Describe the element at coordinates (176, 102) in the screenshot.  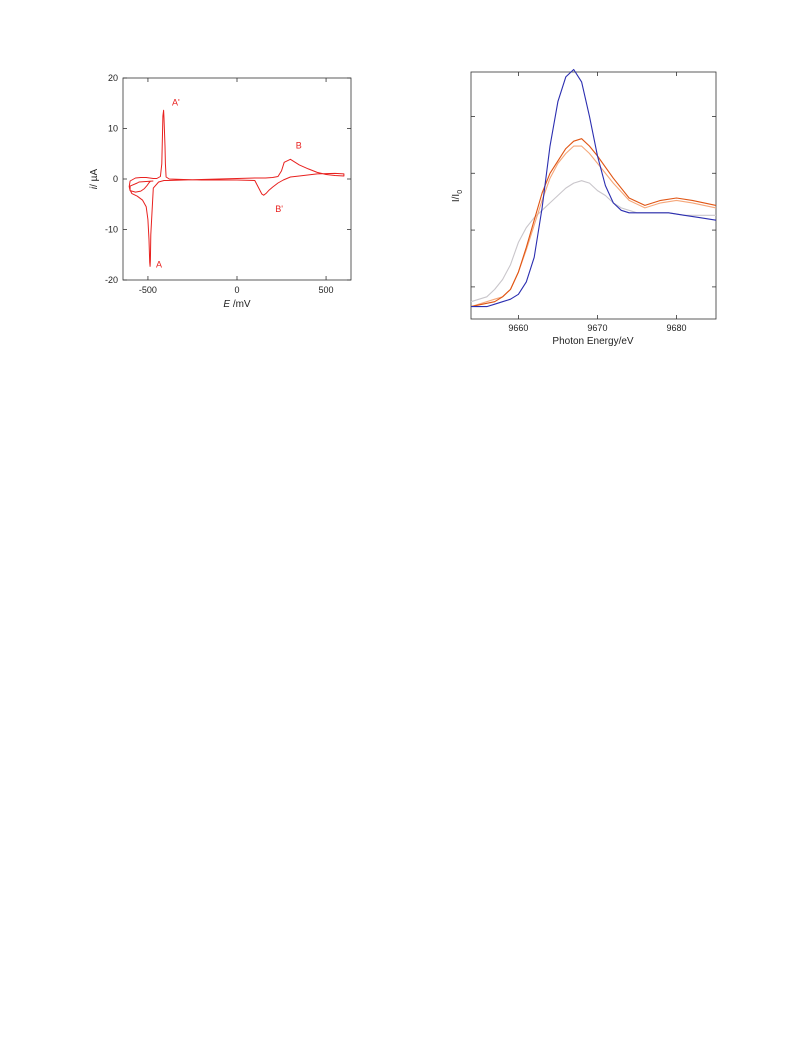
I see `cv-peak-label: A'` at that location.